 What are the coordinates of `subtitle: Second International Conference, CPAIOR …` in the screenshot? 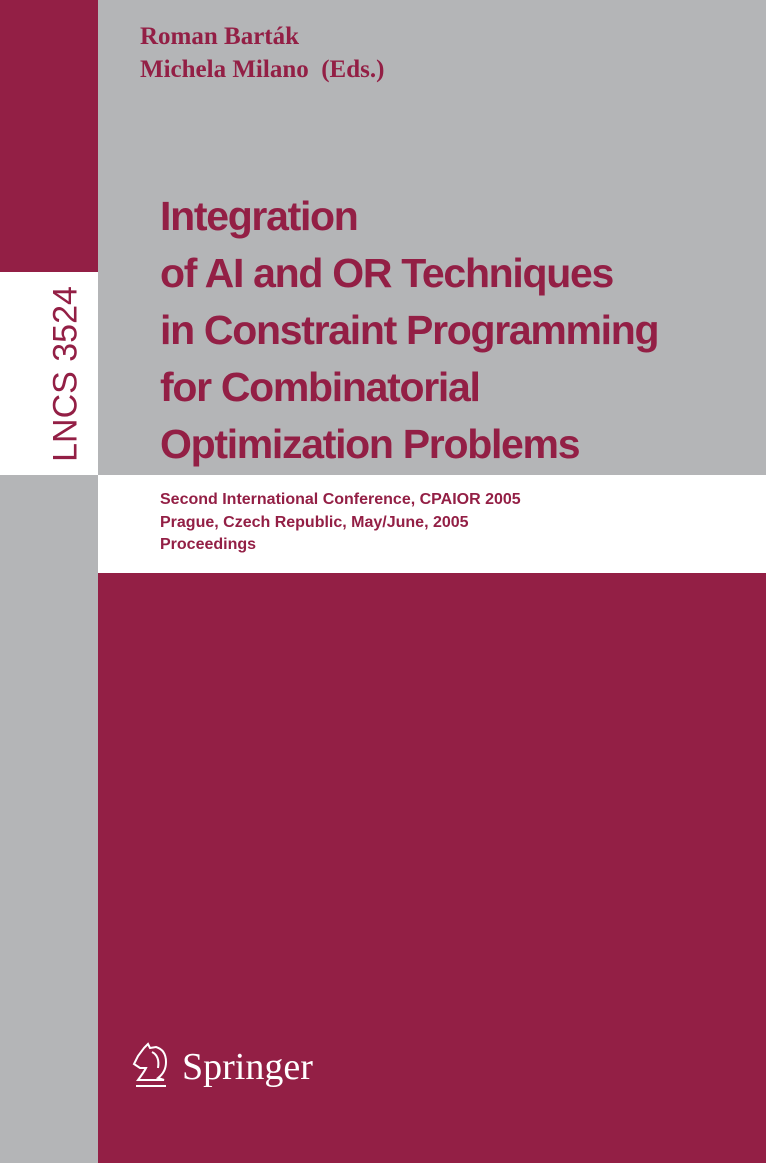 It's located at (340, 523).